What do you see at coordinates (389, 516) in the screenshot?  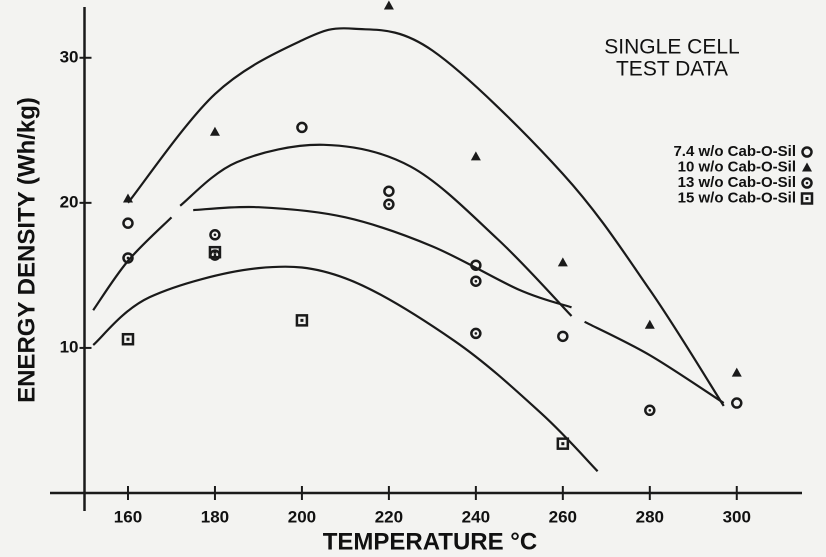 I see `x-tick-label: 220` at bounding box center [389, 516].